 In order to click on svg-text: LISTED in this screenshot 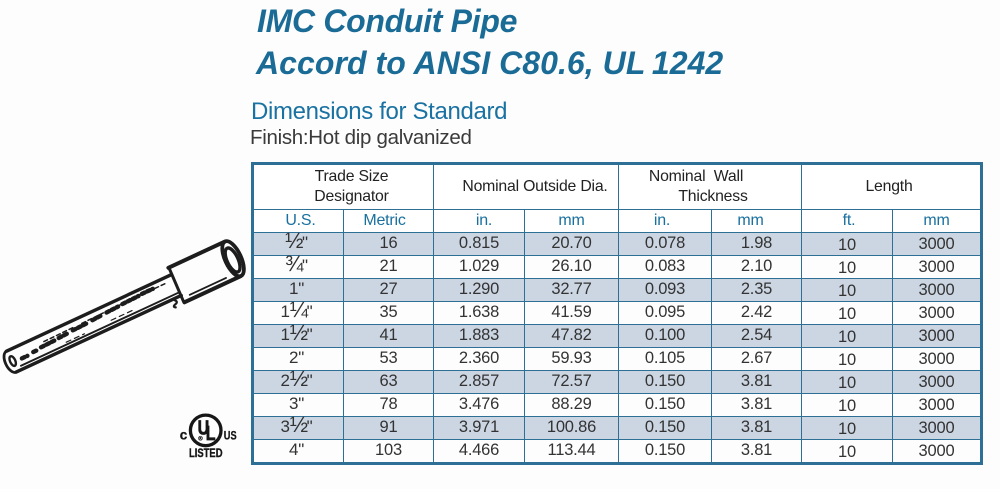, I will do `click(206, 453)`.